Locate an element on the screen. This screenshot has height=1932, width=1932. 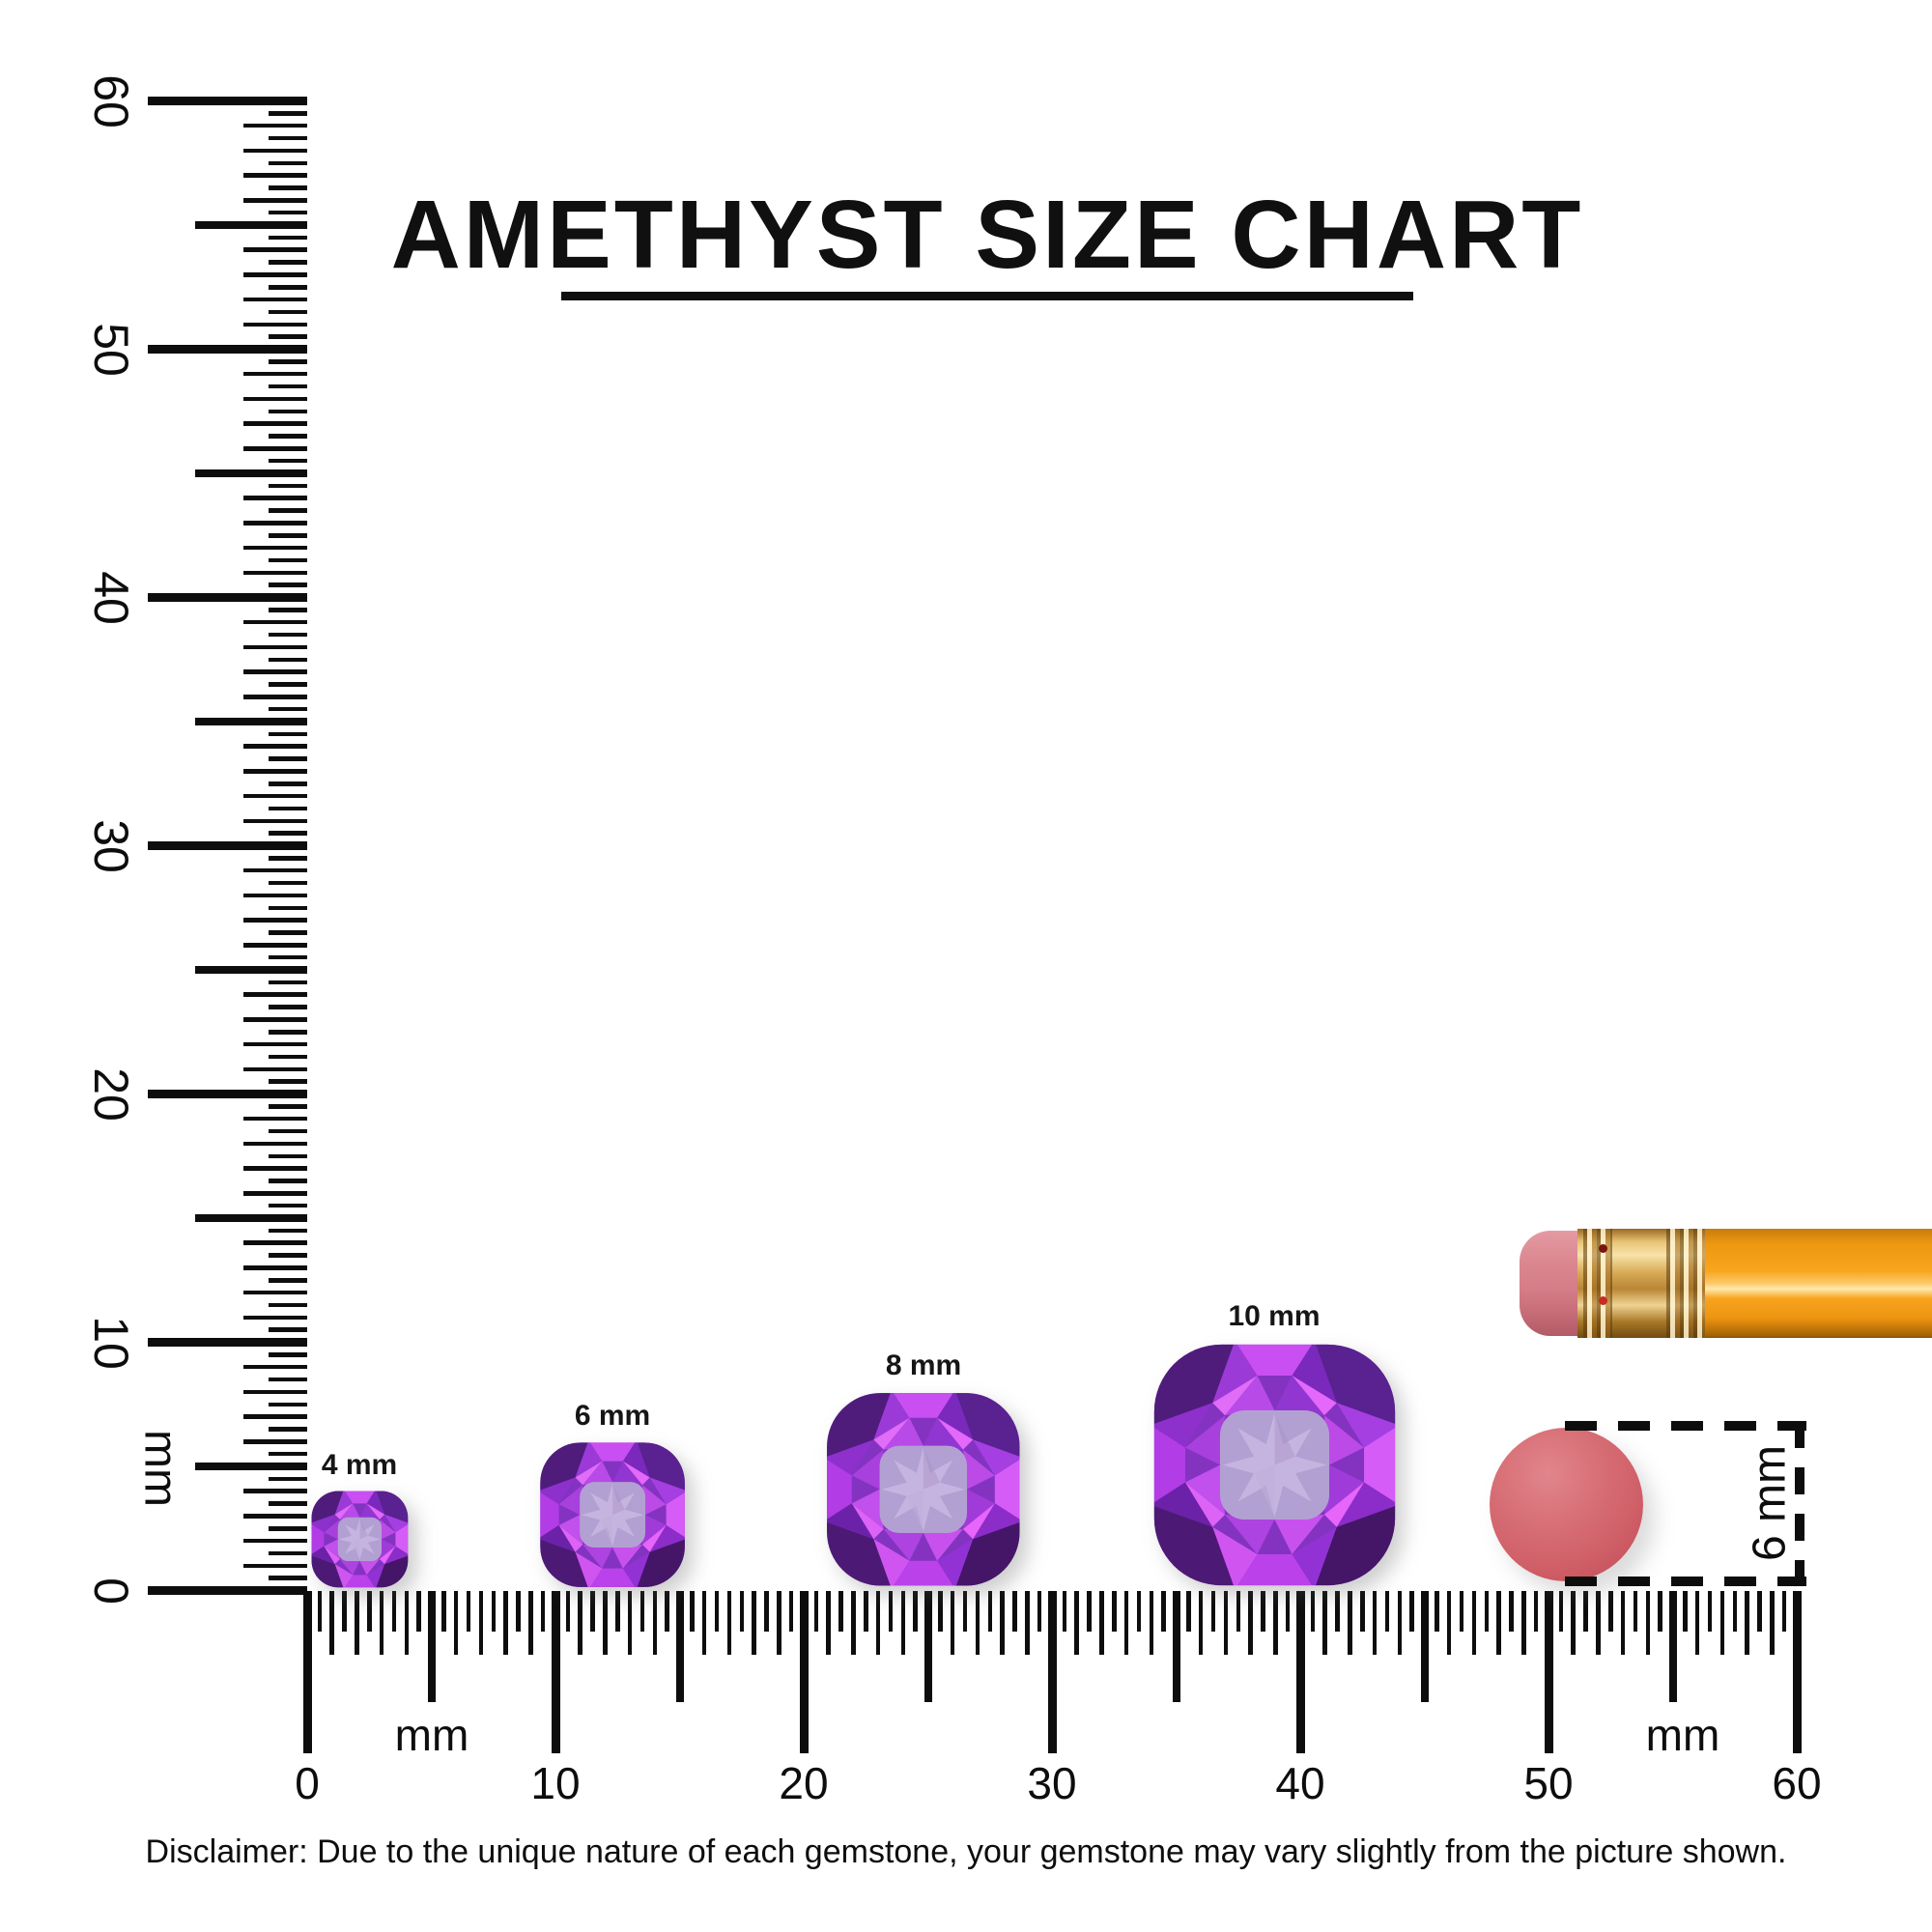
ferrule-ridges is located at coordinates (1597, 1283).